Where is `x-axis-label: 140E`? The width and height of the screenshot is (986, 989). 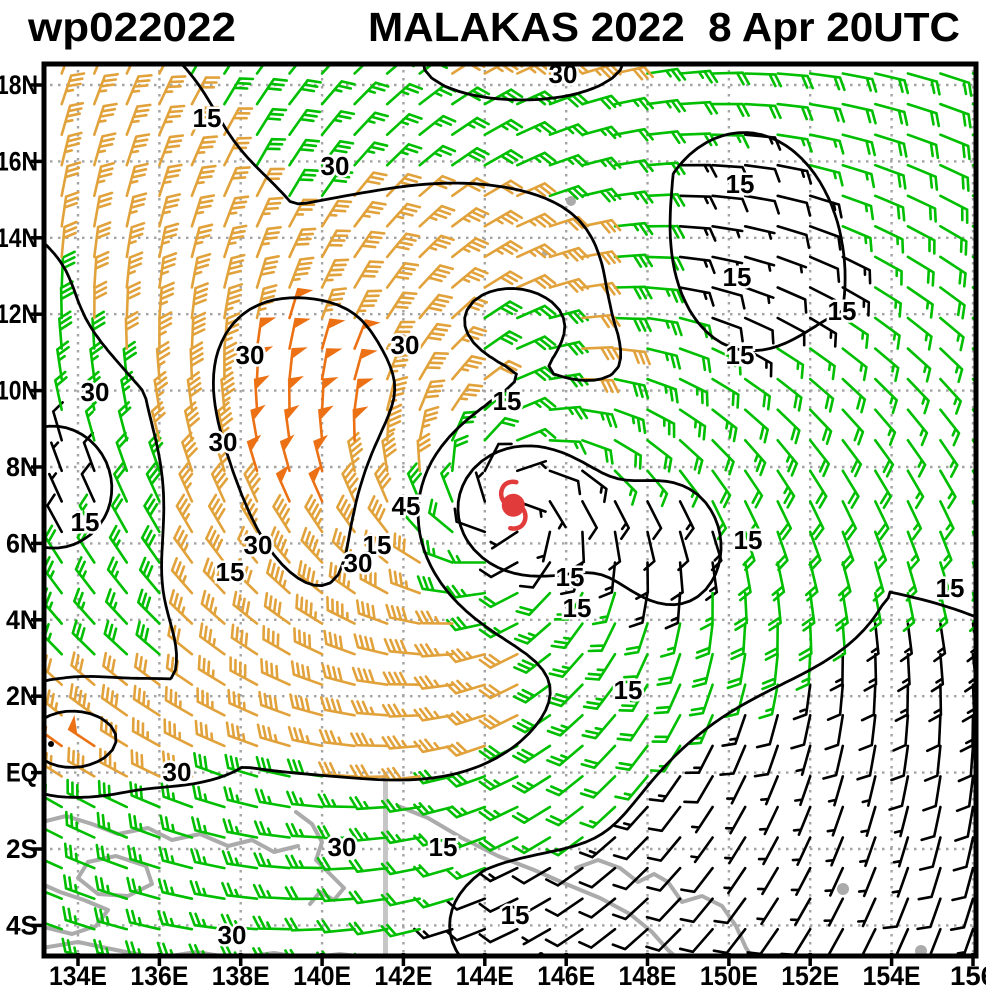 x-axis-label: 140E is located at coordinates (322, 975).